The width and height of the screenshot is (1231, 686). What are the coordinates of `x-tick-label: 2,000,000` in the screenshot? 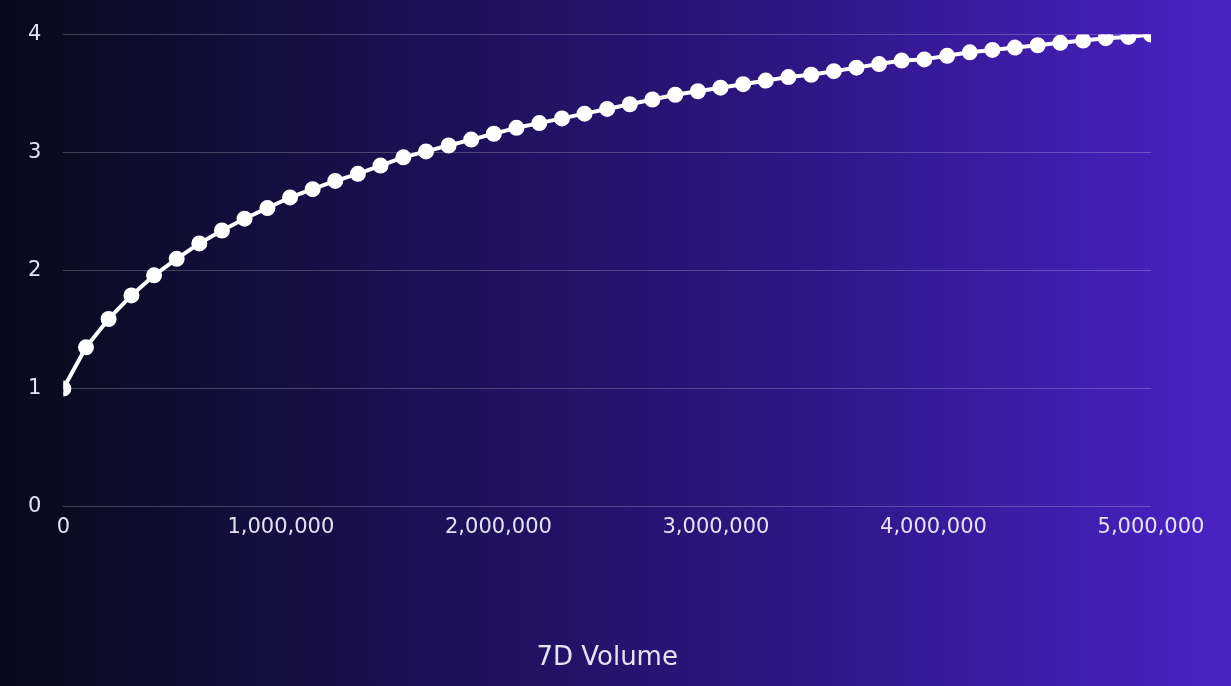 It's located at (498, 525).